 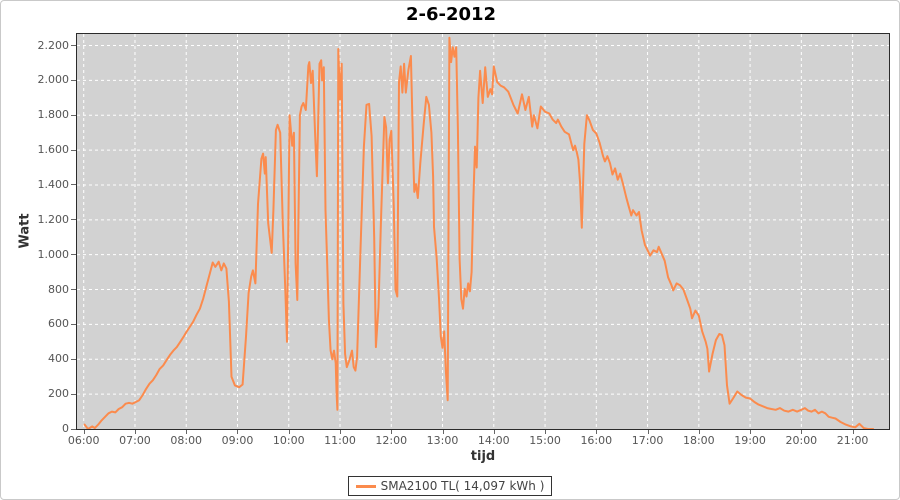 What do you see at coordinates (801, 440) in the screenshot?
I see `x-tick-label: 20:00` at bounding box center [801, 440].